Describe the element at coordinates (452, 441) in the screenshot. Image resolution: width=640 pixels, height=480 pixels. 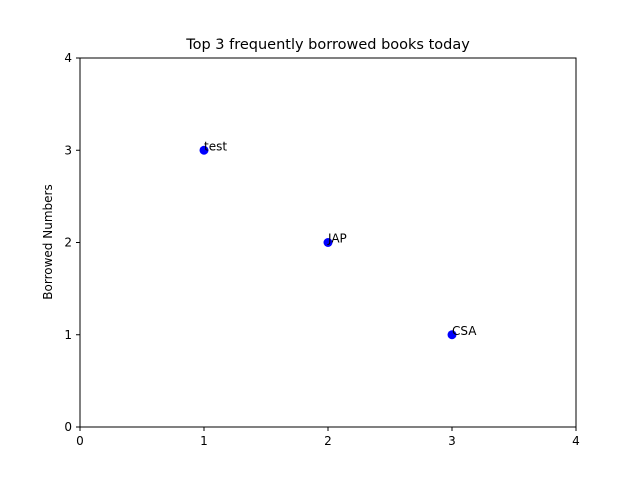
I see `x-tick-label: 3` at that location.